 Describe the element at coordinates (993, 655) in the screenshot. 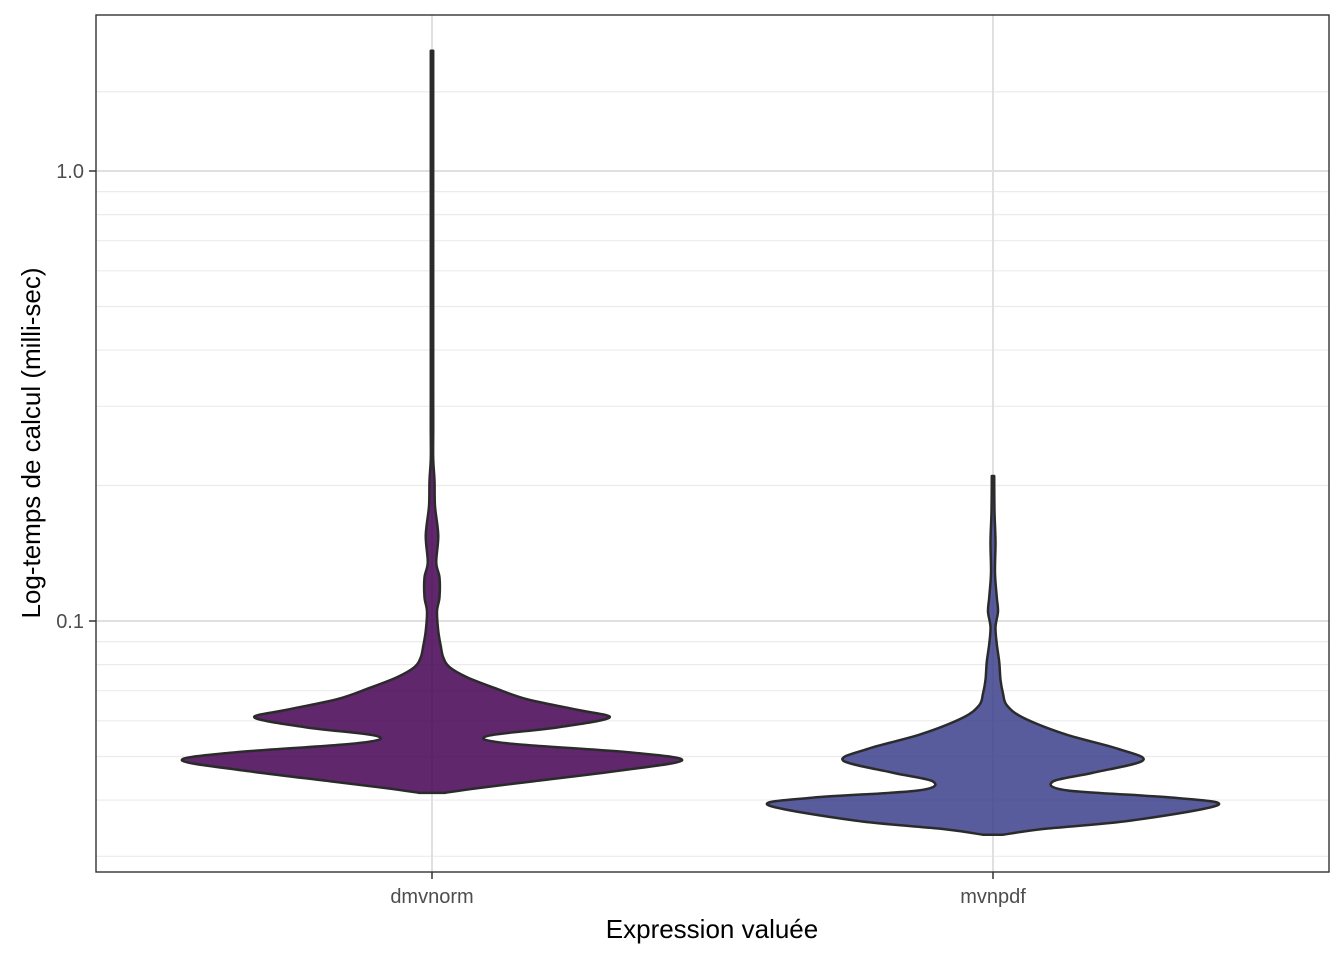

I see `violin-mvnpdf` at that location.